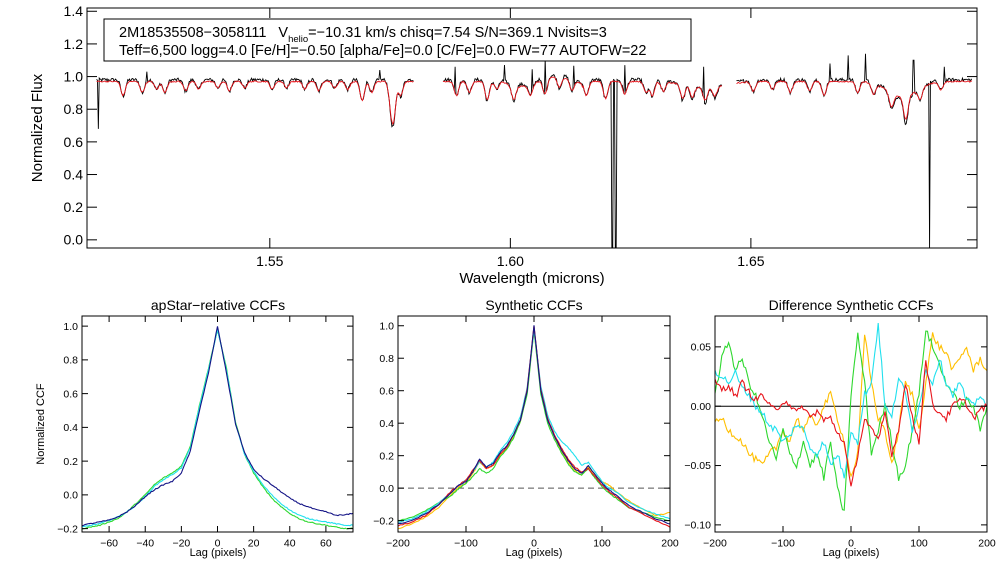  Describe the element at coordinates (987, 544) in the screenshot. I see `panel-3-x-tick-label: 200` at that location.